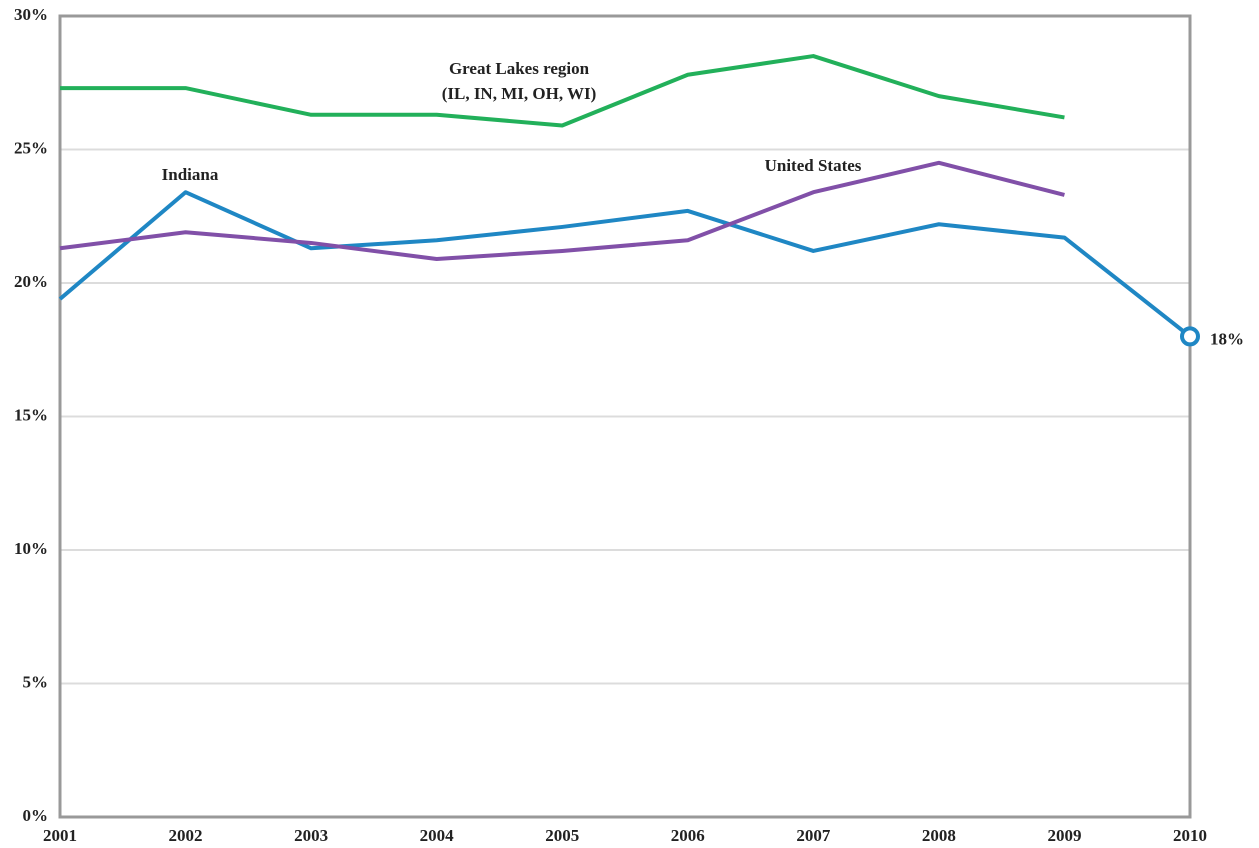  Describe the element at coordinates (939, 835) in the screenshot. I see `x-tick-label: 2008` at that location.